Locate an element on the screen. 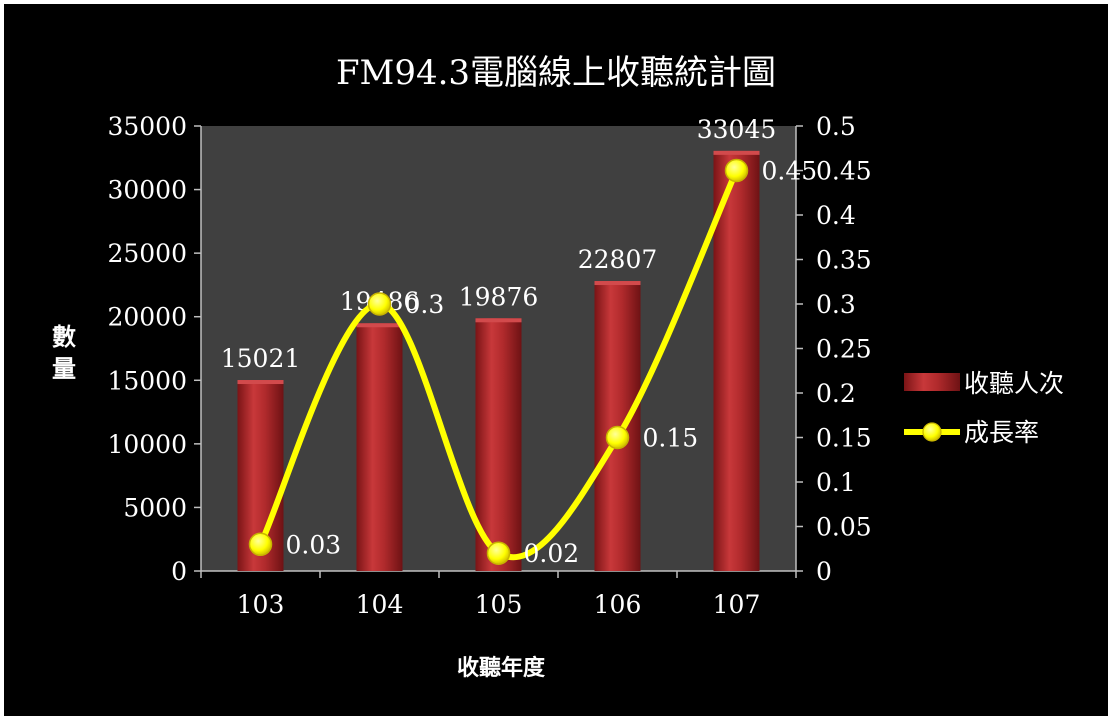 The height and width of the screenshot is (720, 1112). right-axis-tick-label: 0 is located at coordinates (824, 571).